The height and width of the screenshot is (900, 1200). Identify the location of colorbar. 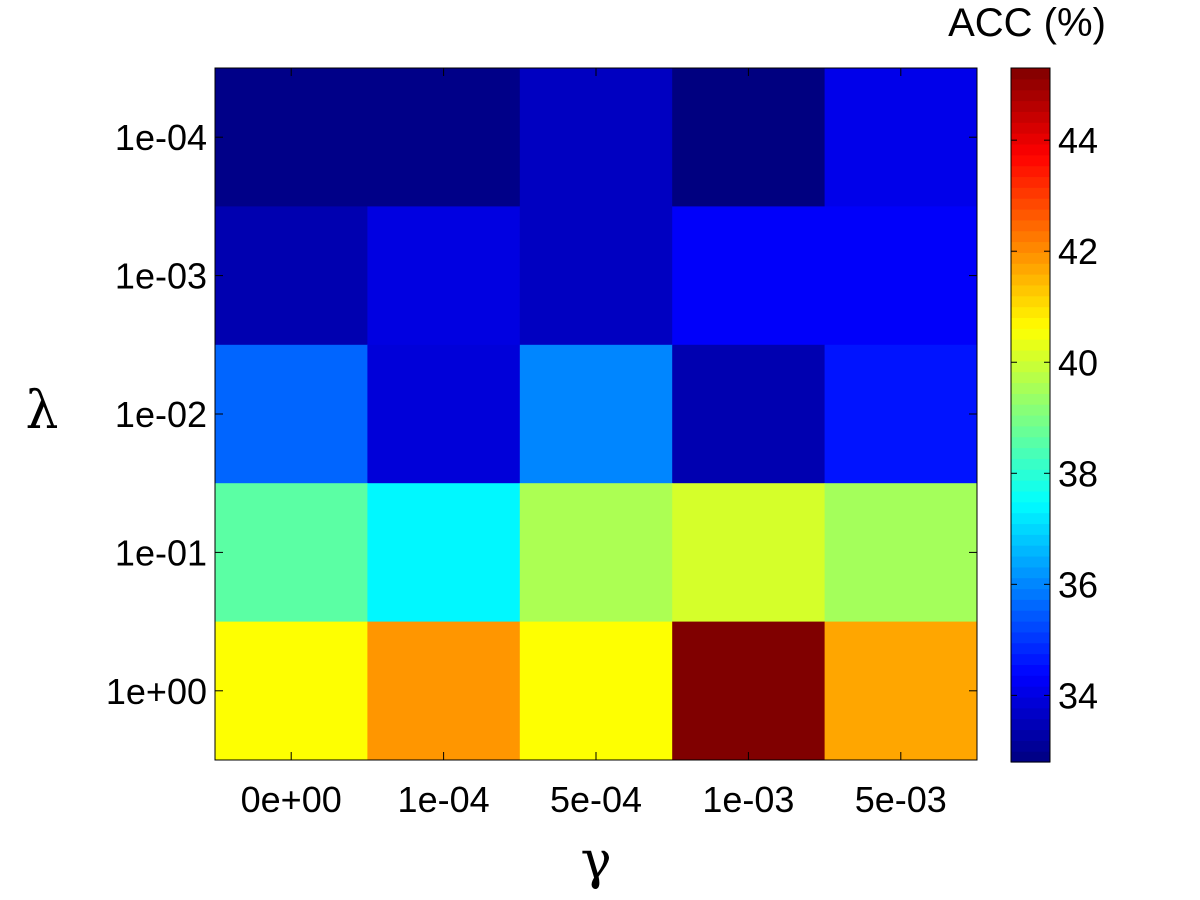
(1030, 415).